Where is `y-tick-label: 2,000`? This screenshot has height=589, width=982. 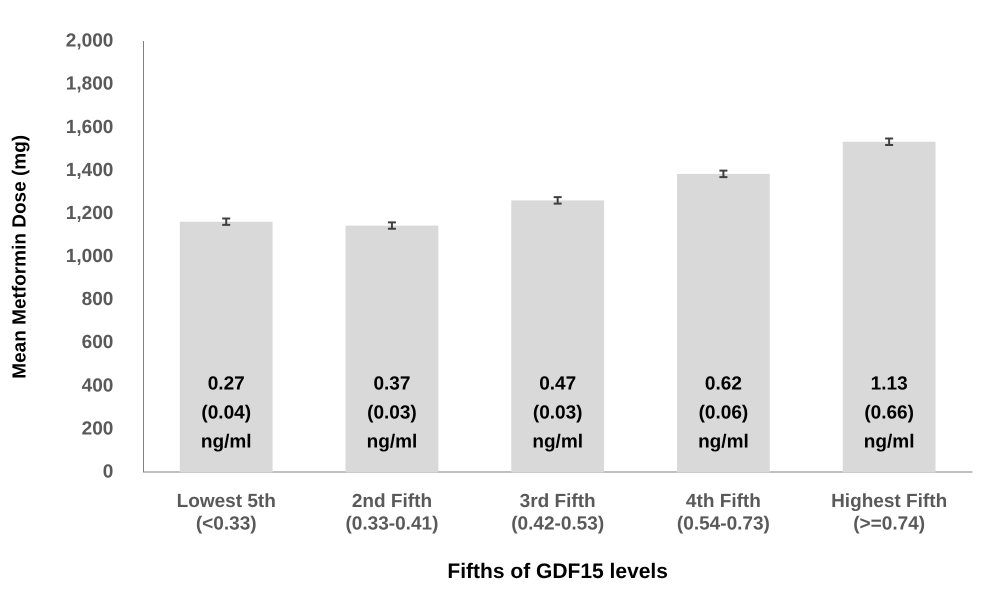 y-tick-label: 2,000 is located at coordinates (90, 41).